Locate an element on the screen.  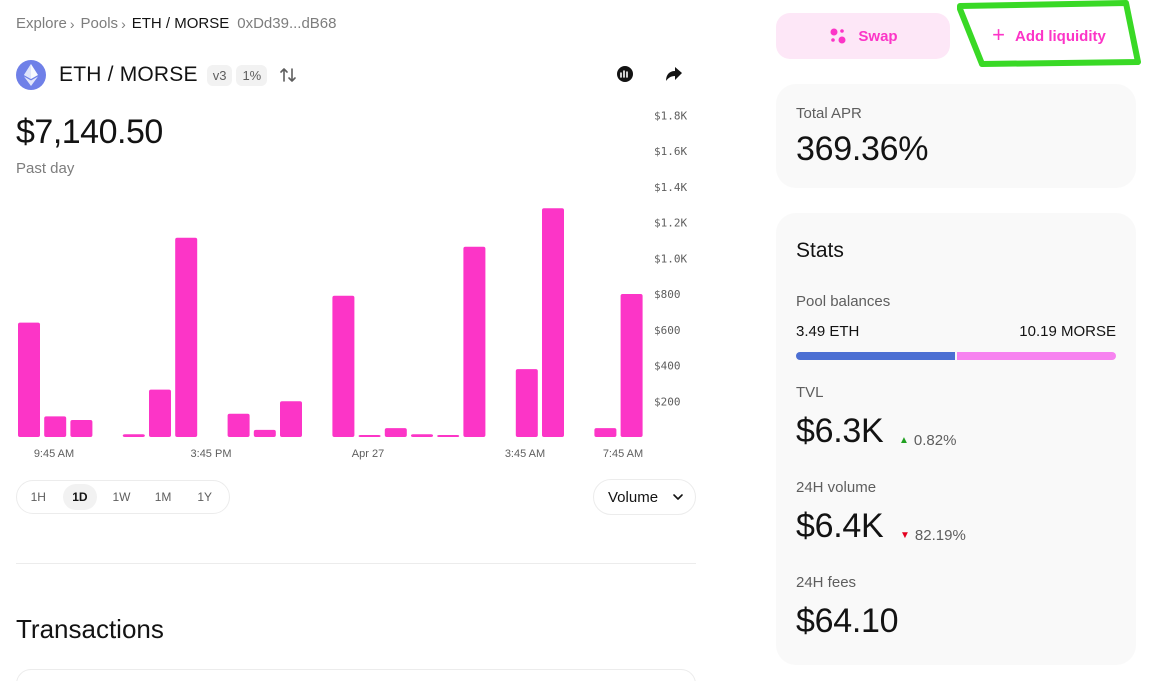
volume-label: 24H volume is located at coordinates (836, 487).